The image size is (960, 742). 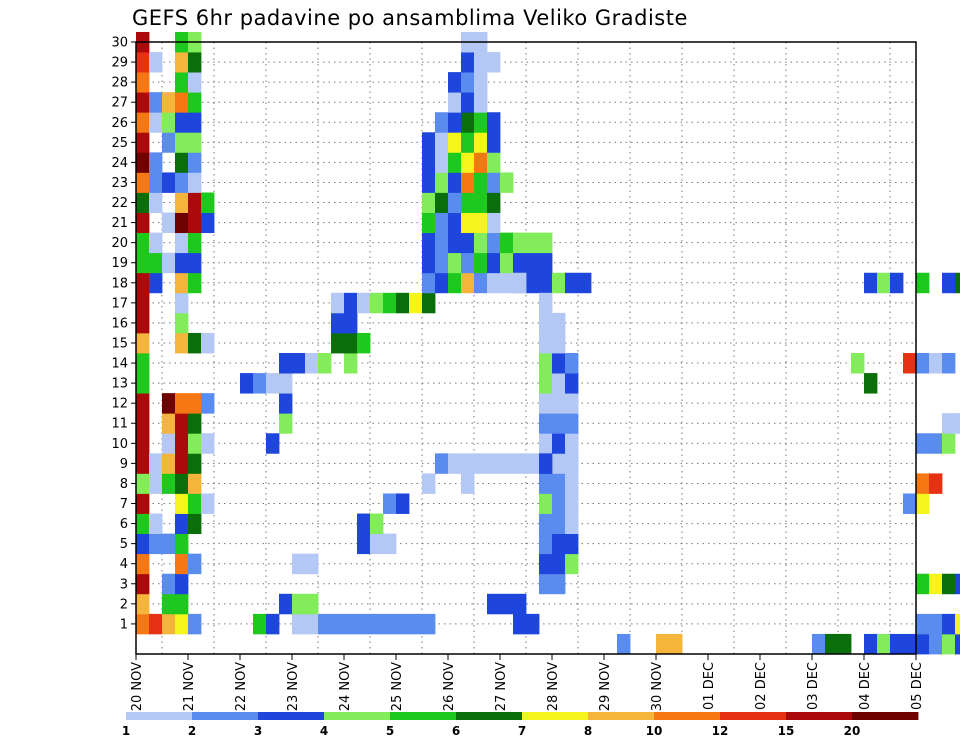 I want to click on x-tick-label: 22 NOV, so click(x=241, y=686).